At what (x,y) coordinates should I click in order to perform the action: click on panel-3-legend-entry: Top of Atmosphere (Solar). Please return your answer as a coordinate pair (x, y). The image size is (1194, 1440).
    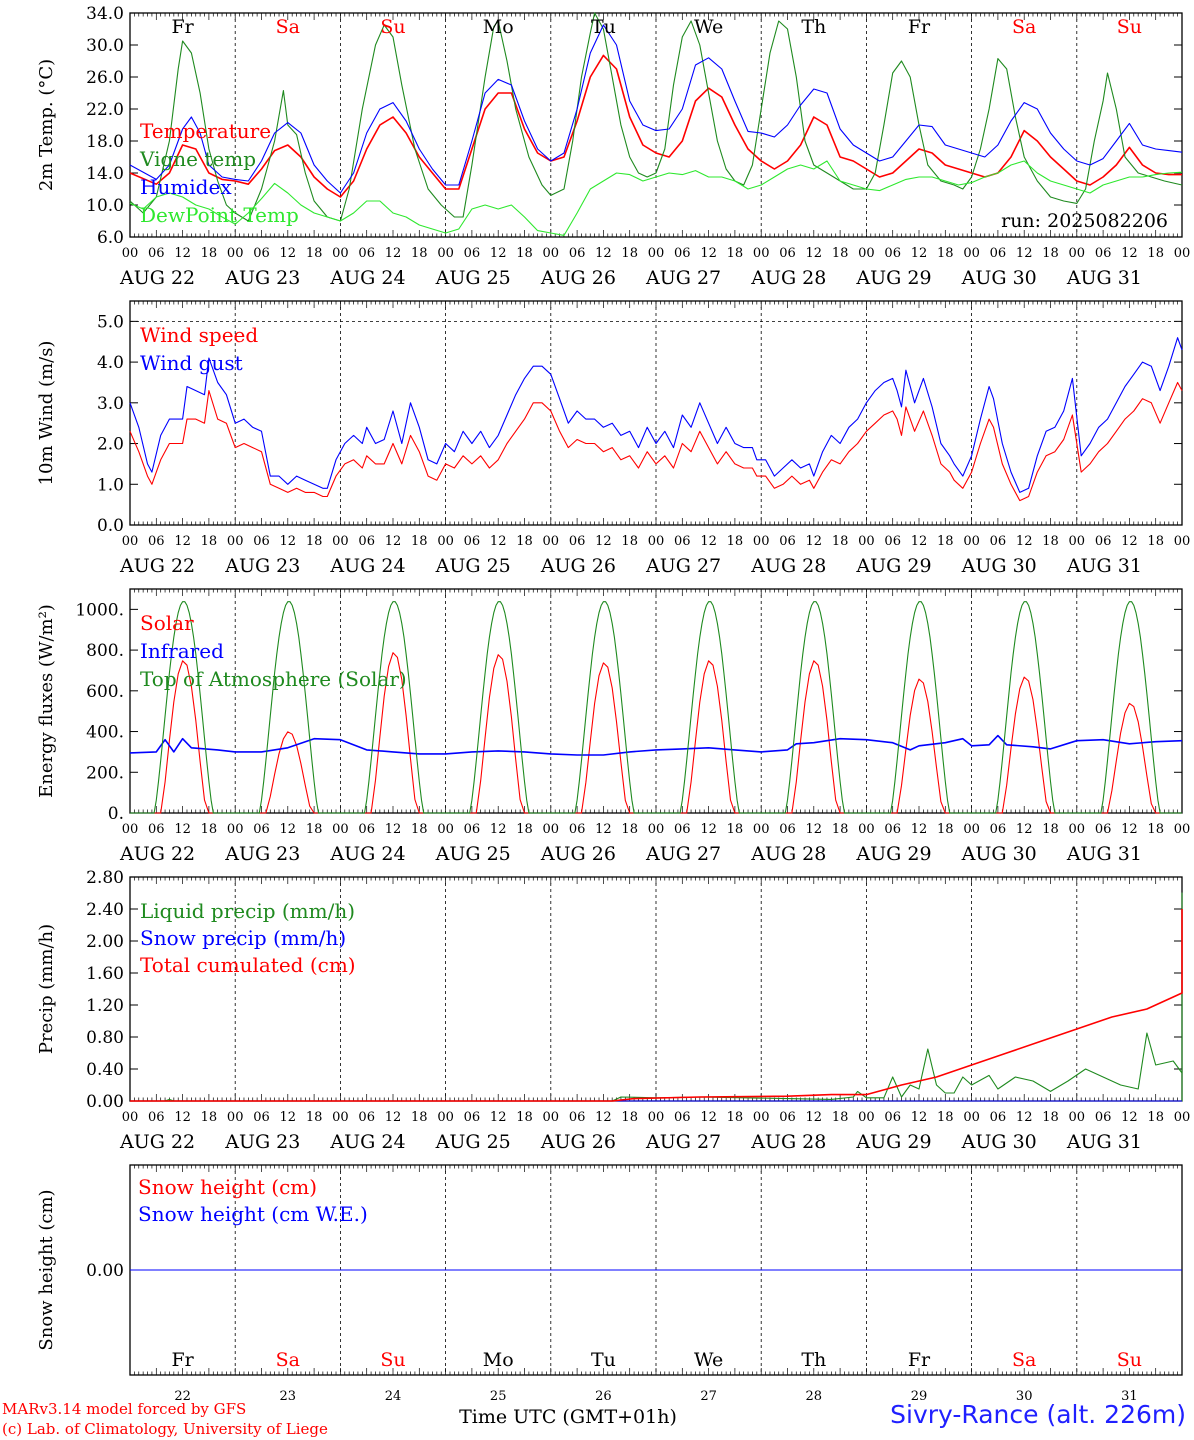
    Looking at the image, I should click on (273, 679).